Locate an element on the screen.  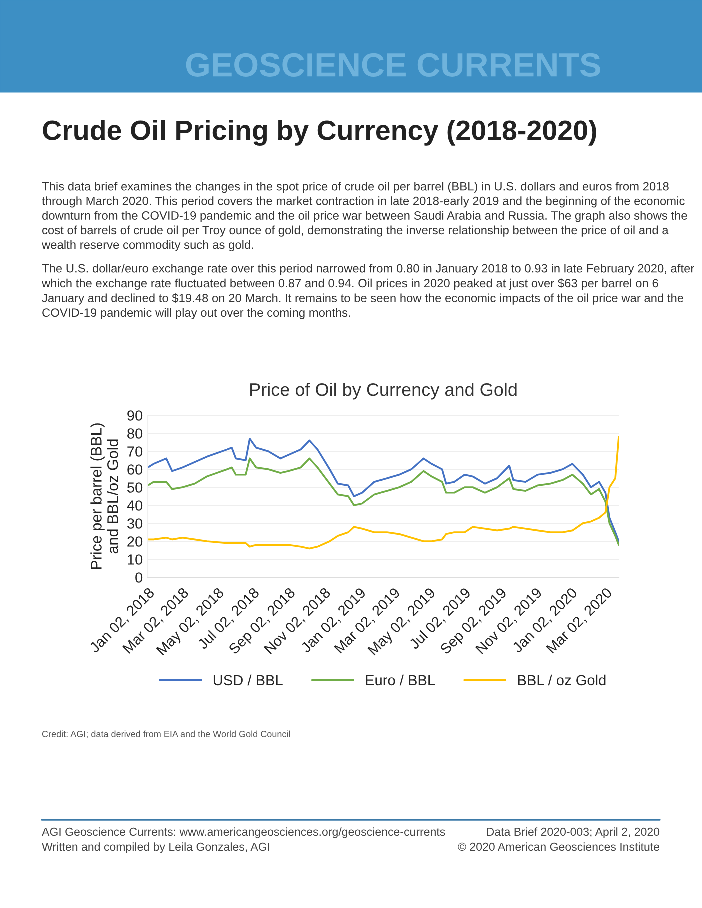
chart-title: Price of Oil by Currency and Gold is located at coordinates (383, 391).